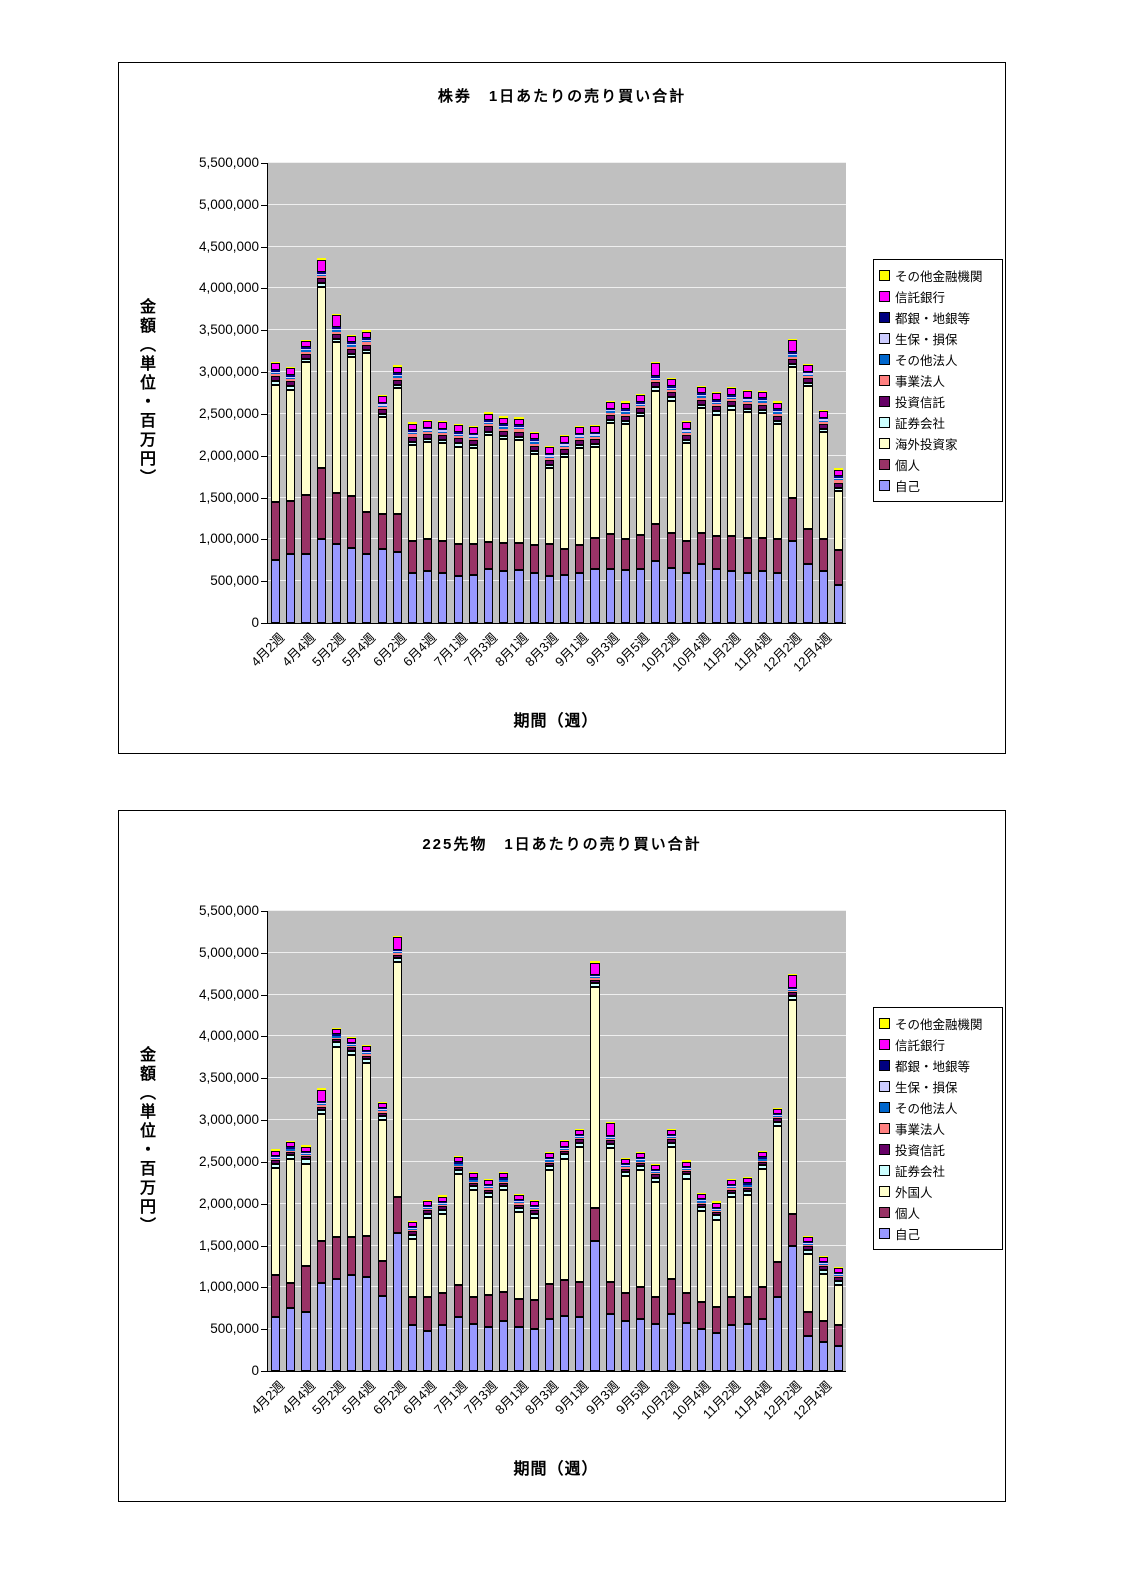 The image size is (1123, 1587). I want to click on x-tick-label: 10月2週, so click(660, 1400).